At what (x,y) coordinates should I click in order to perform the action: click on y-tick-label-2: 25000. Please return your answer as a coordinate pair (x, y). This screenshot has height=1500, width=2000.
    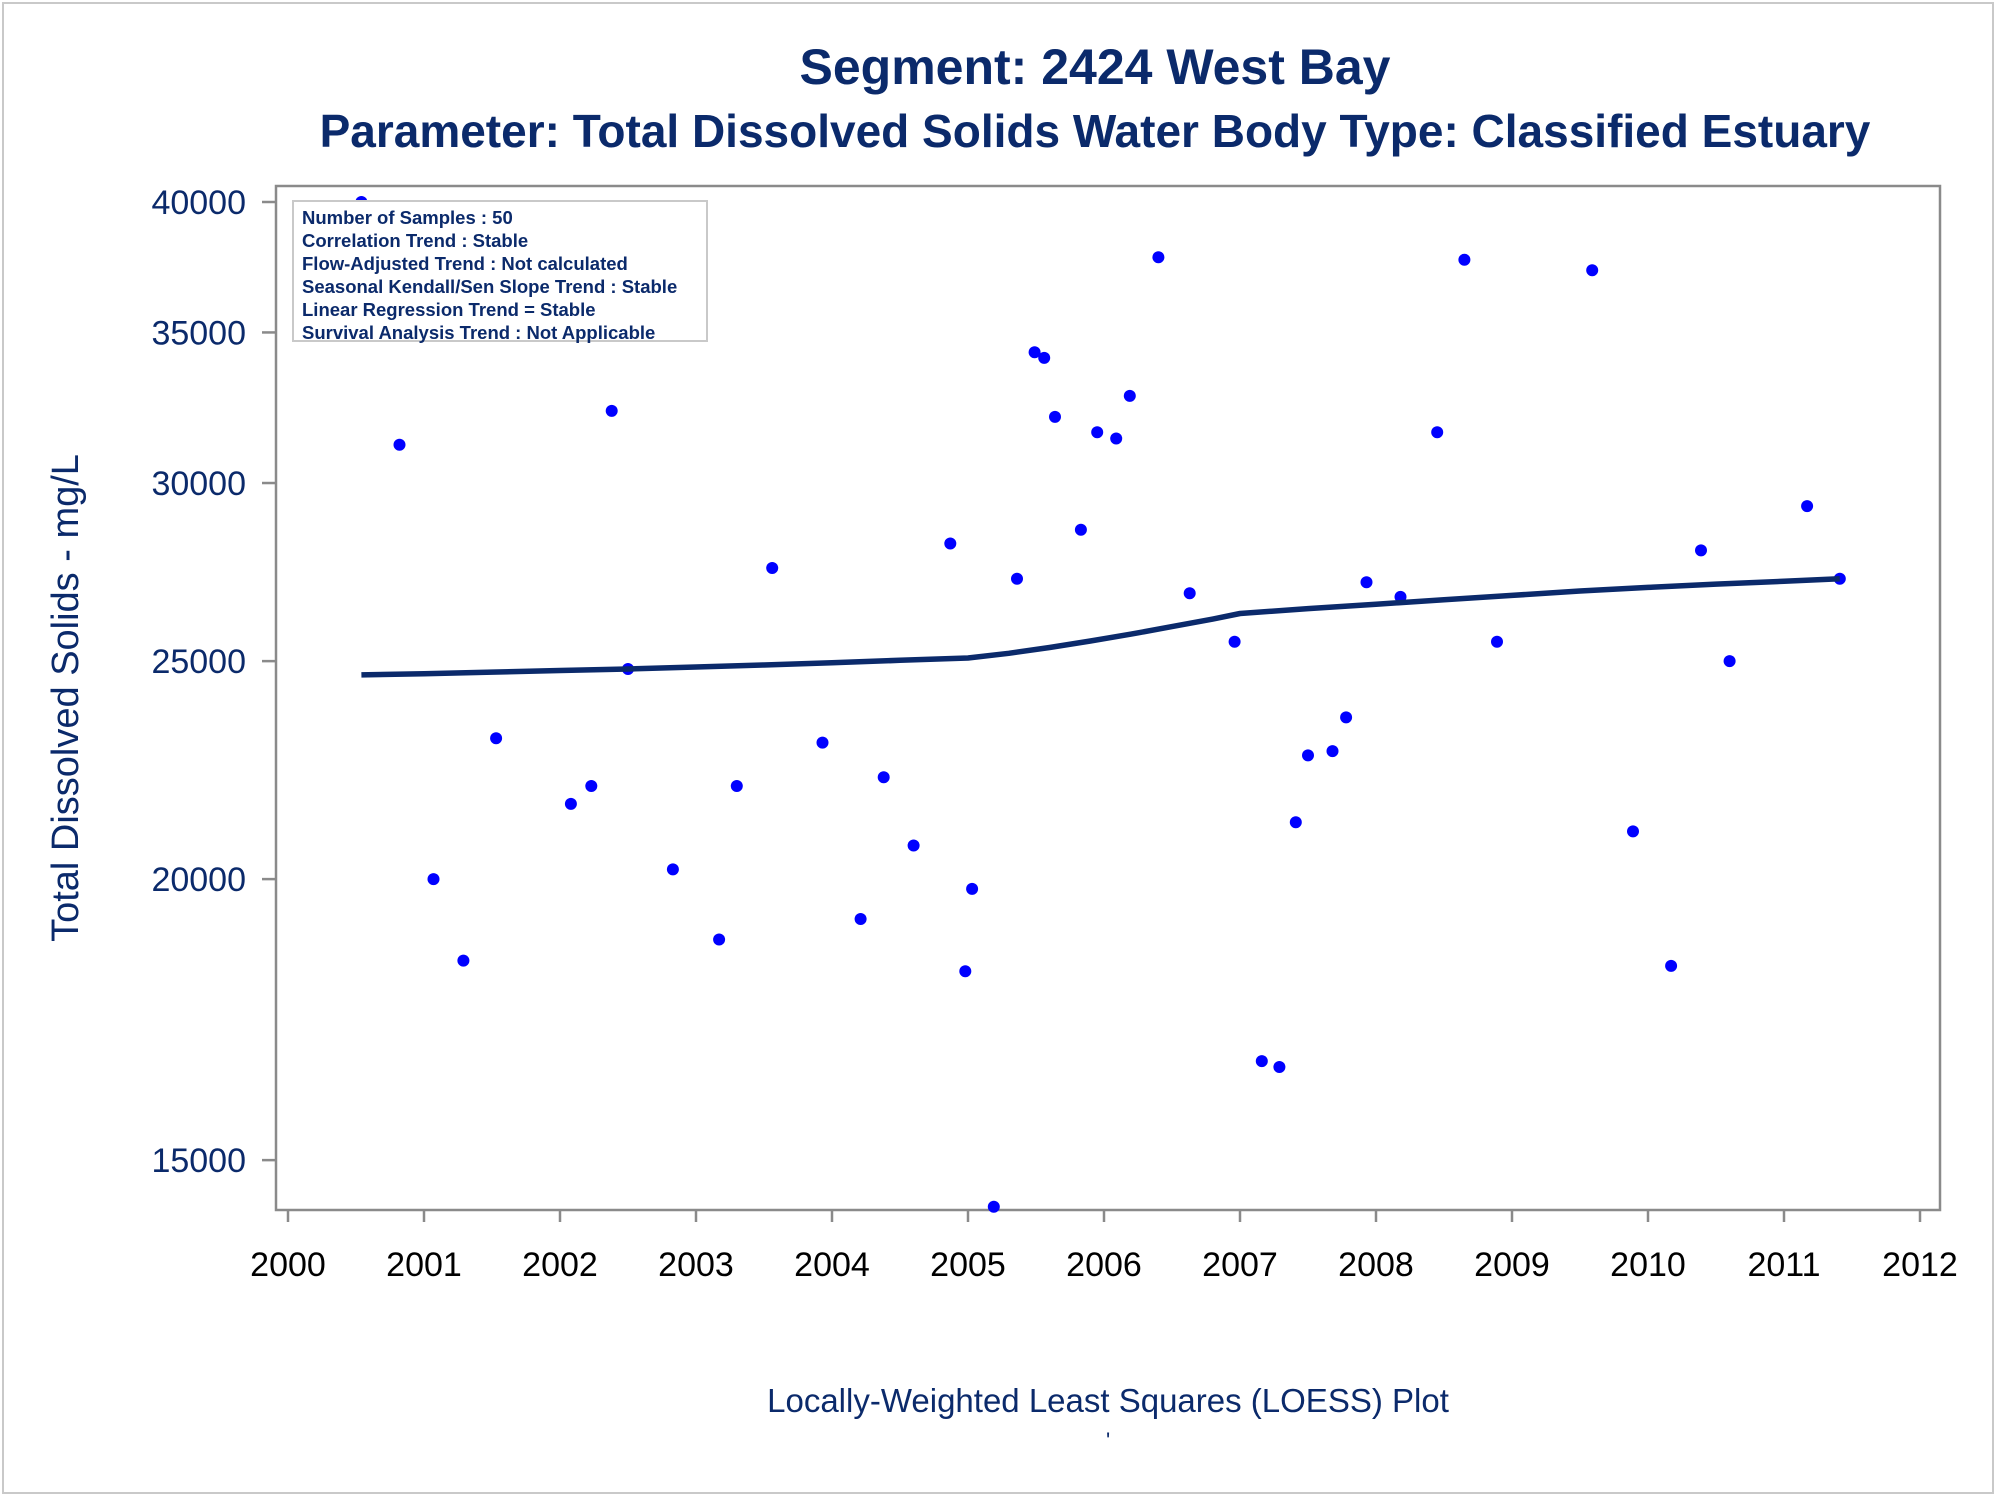
    Looking at the image, I should click on (198, 662).